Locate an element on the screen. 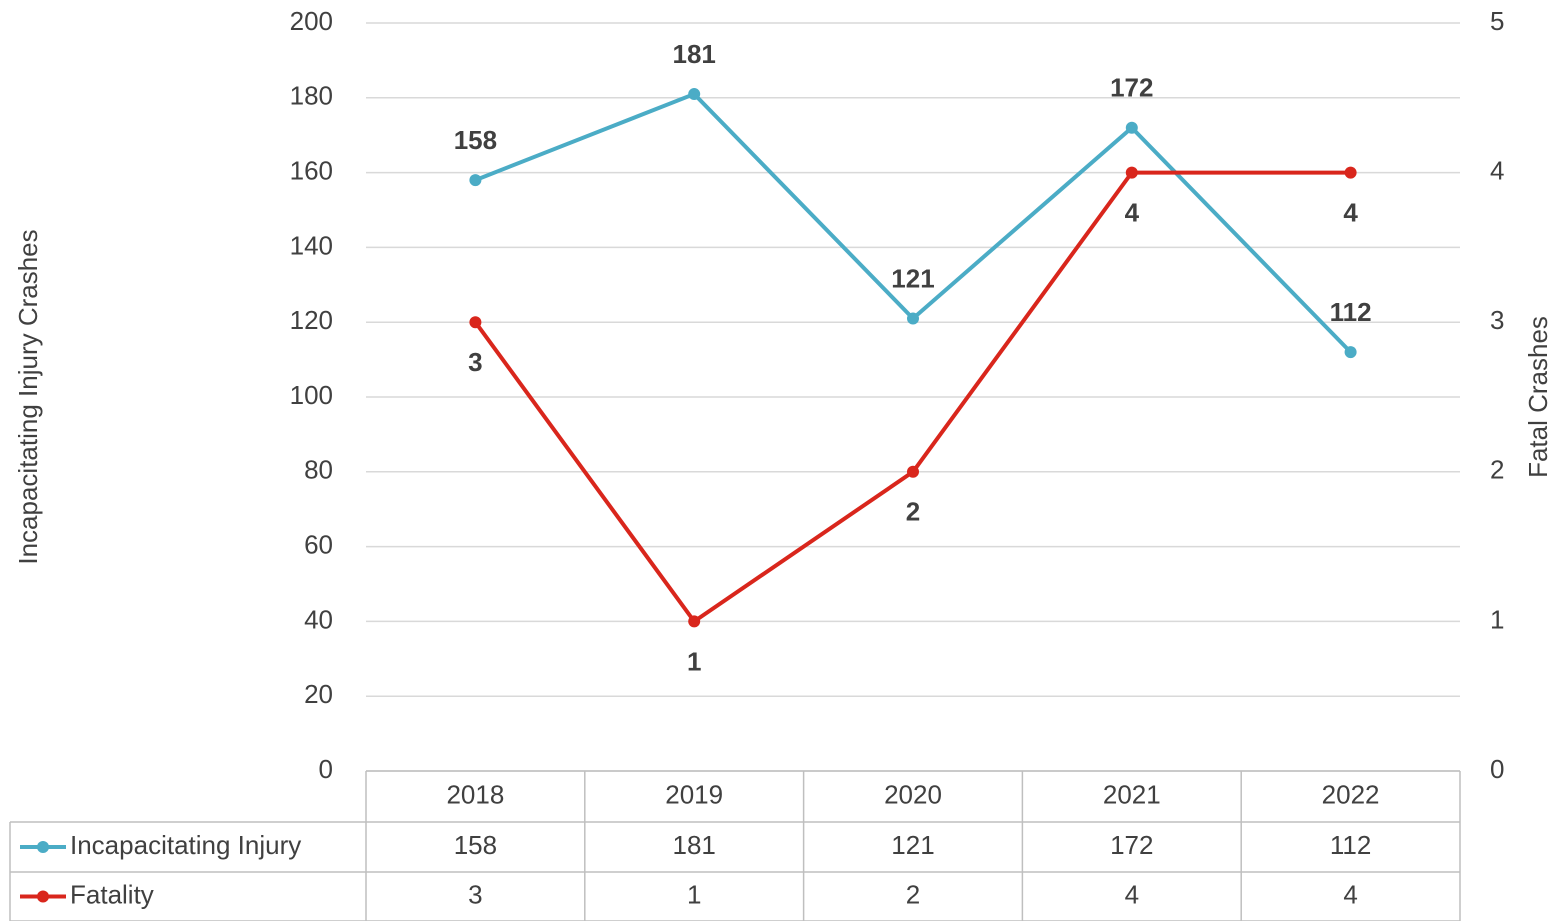 This screenshot has height=921, width=1560. y-tick-label: 20 is located at coordinates (318, 694).